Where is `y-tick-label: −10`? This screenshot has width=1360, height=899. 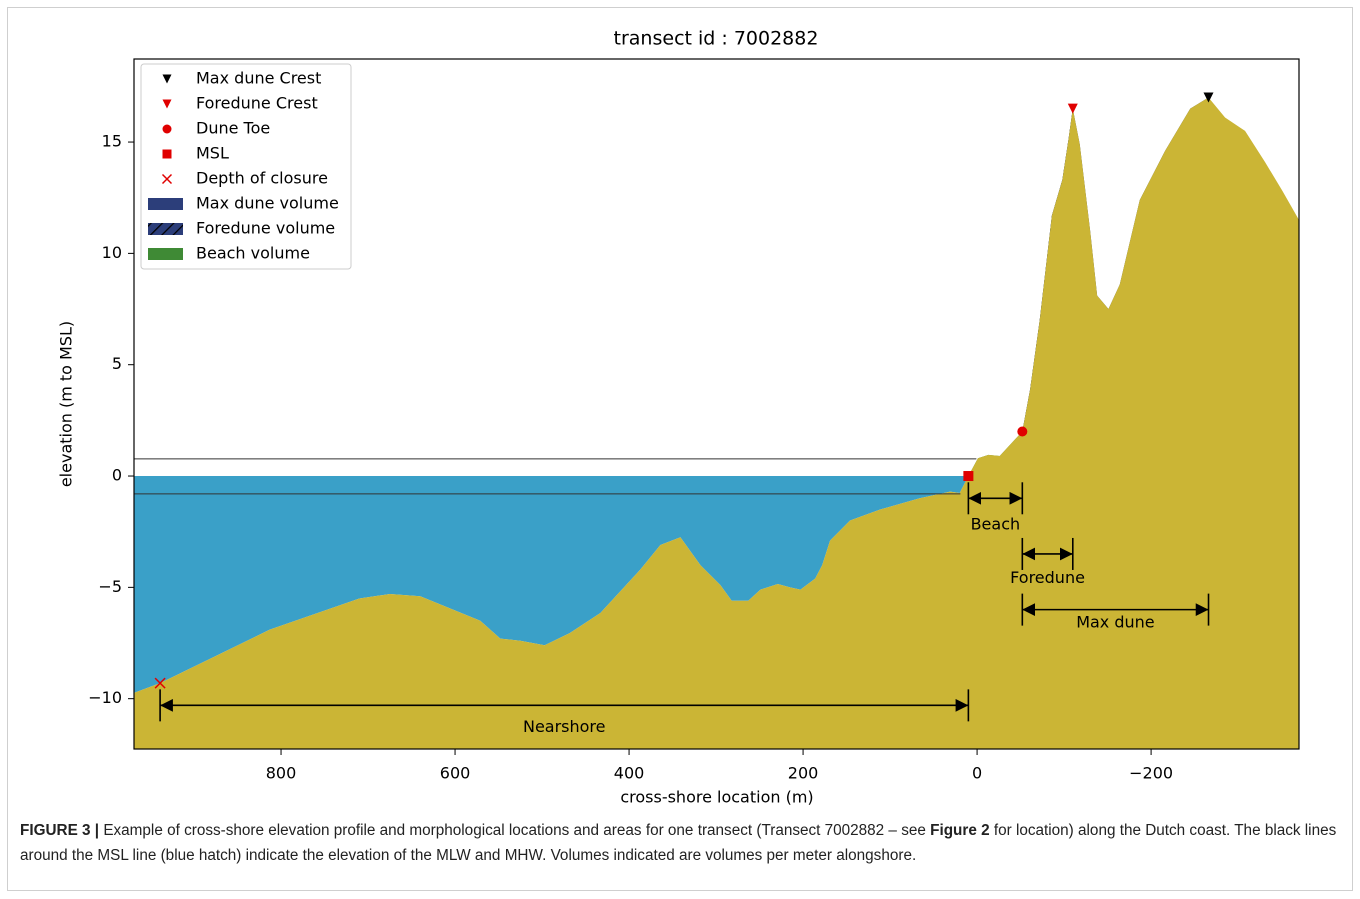
y-tick-label: −10 is located at coordinates (105, 697).